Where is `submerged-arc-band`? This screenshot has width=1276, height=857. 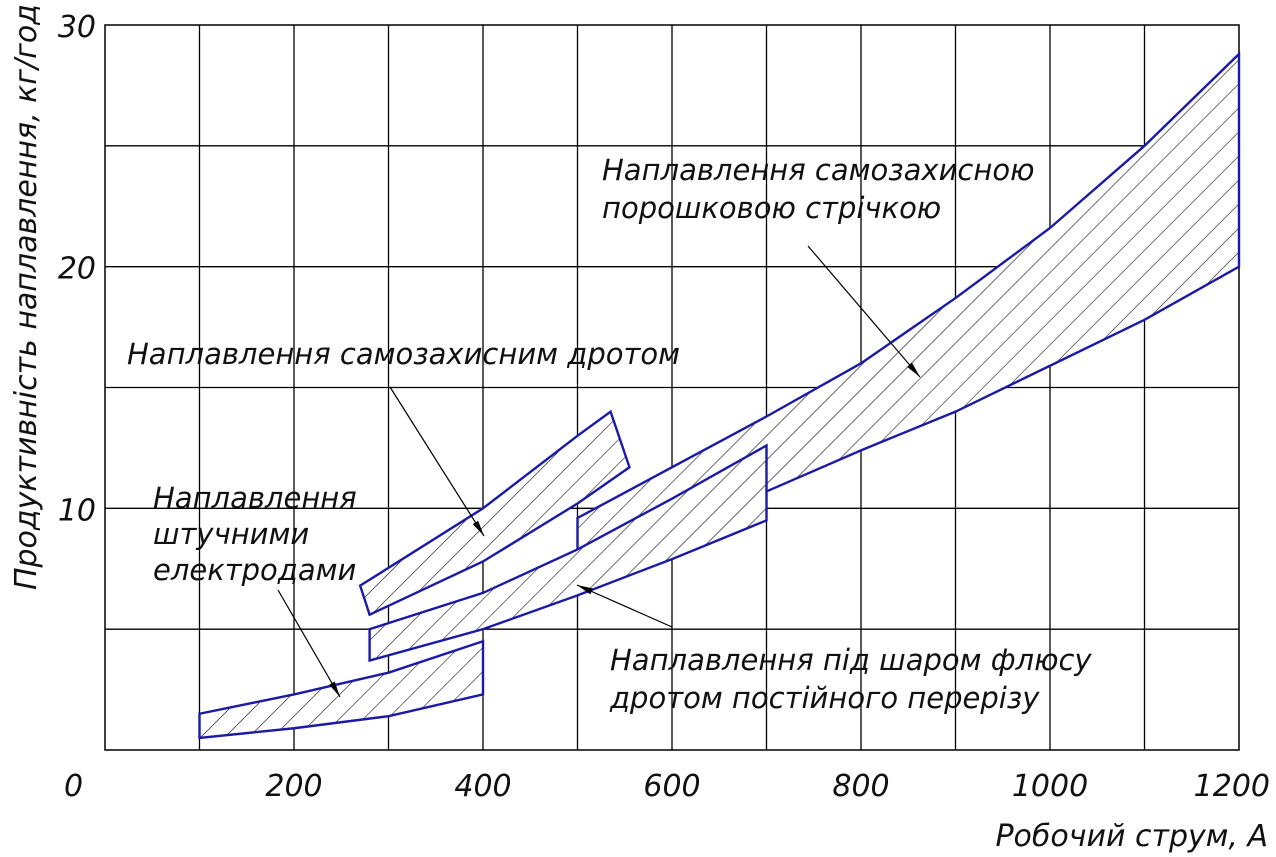
submerged-arc-band is located at coordinates (568, 553).